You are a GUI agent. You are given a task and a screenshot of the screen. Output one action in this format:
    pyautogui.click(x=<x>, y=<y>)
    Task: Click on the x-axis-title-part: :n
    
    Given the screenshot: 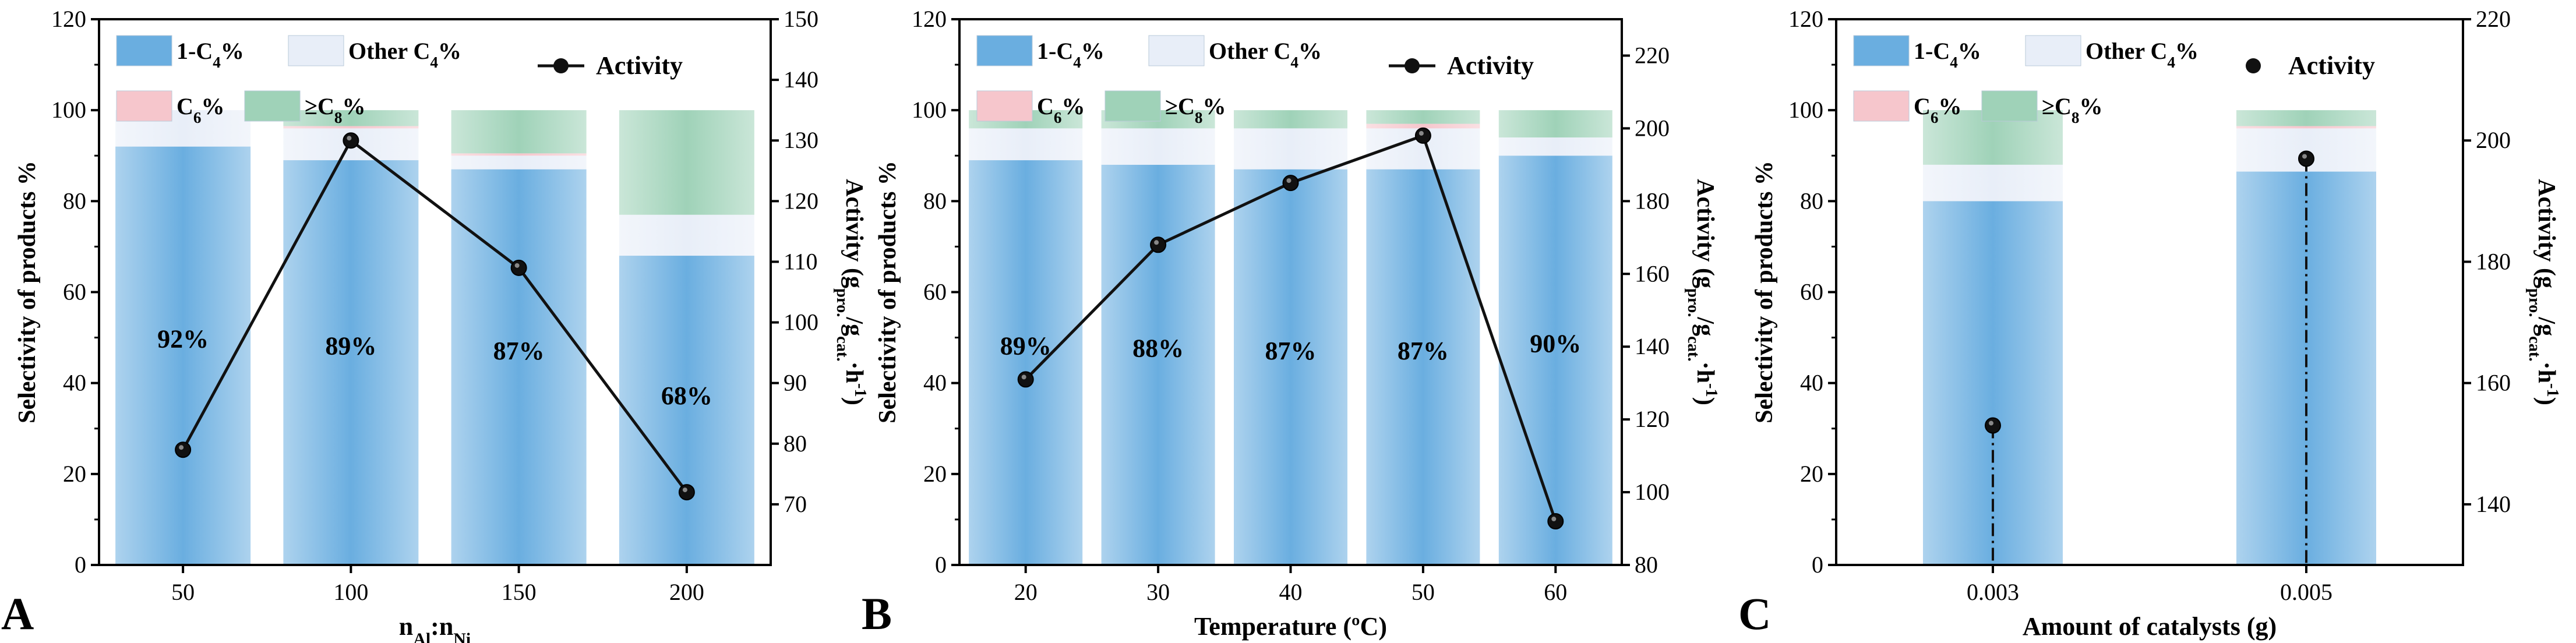 What is the action you would take?
    pyautogui.click(x=441, y=626)
    